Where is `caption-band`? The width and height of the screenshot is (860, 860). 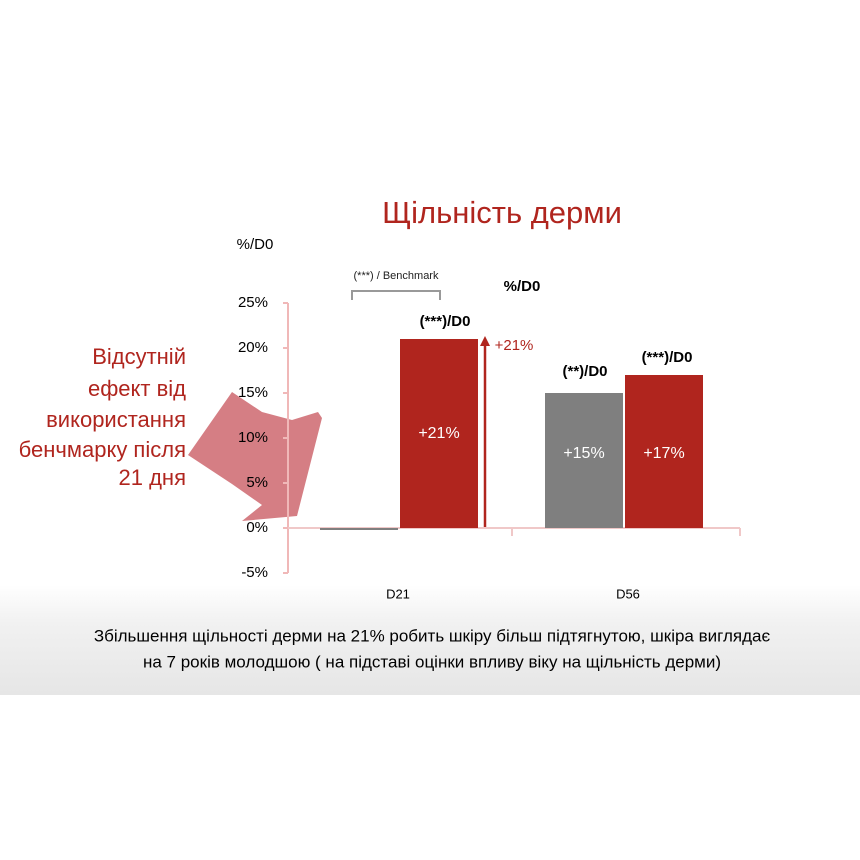
caption-band is located at coordinates (430, 640).